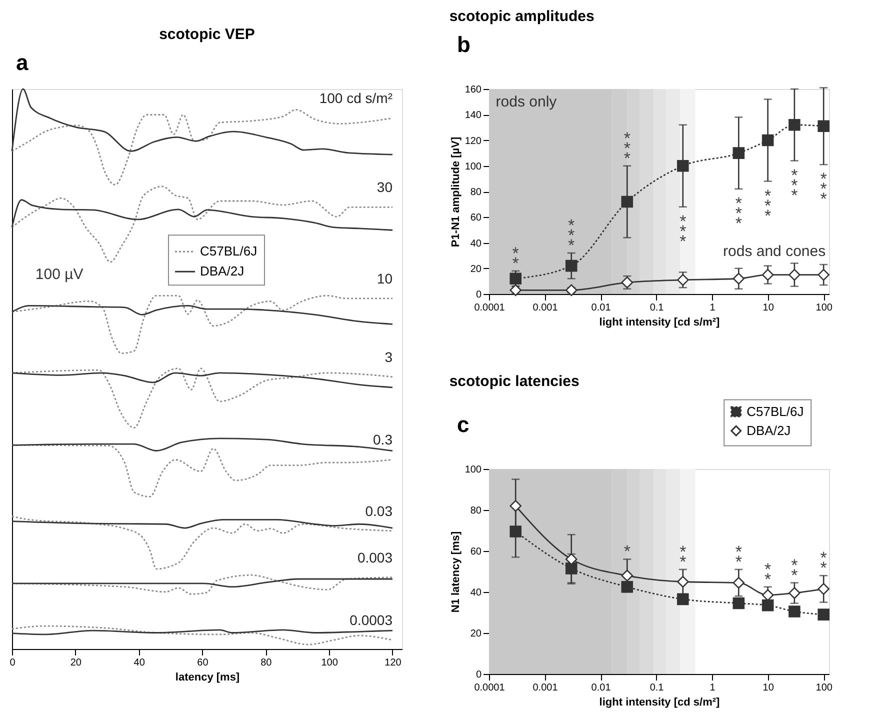 This screenshot has height=715, width=890. I want to click on x-tick-label: 40, so click(140, 663).